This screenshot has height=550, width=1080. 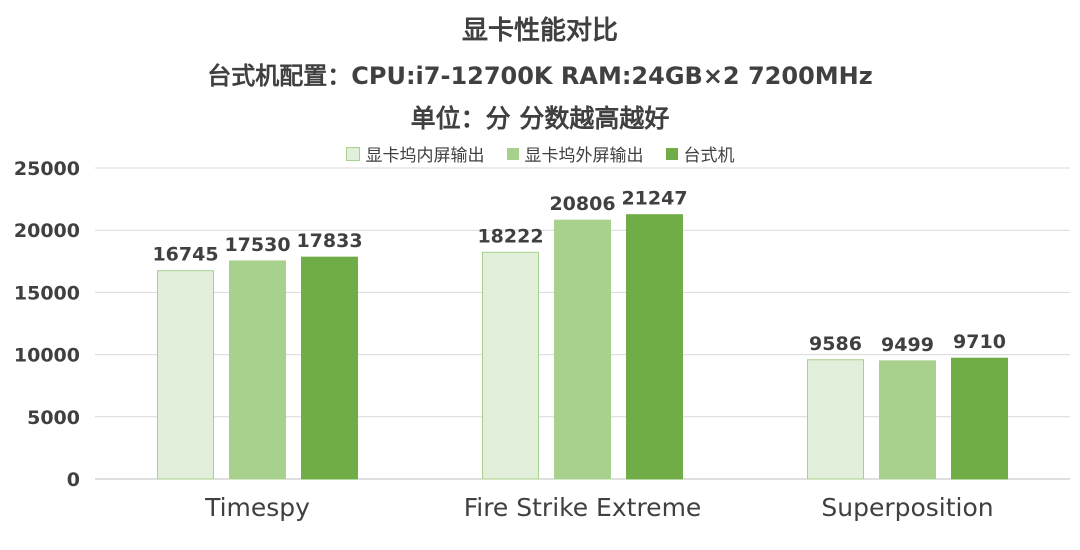 What do you see at coordinates (671, 153) in the screenshot?
I see `legend-swatch-desktop` at bounding box center [671, 153].